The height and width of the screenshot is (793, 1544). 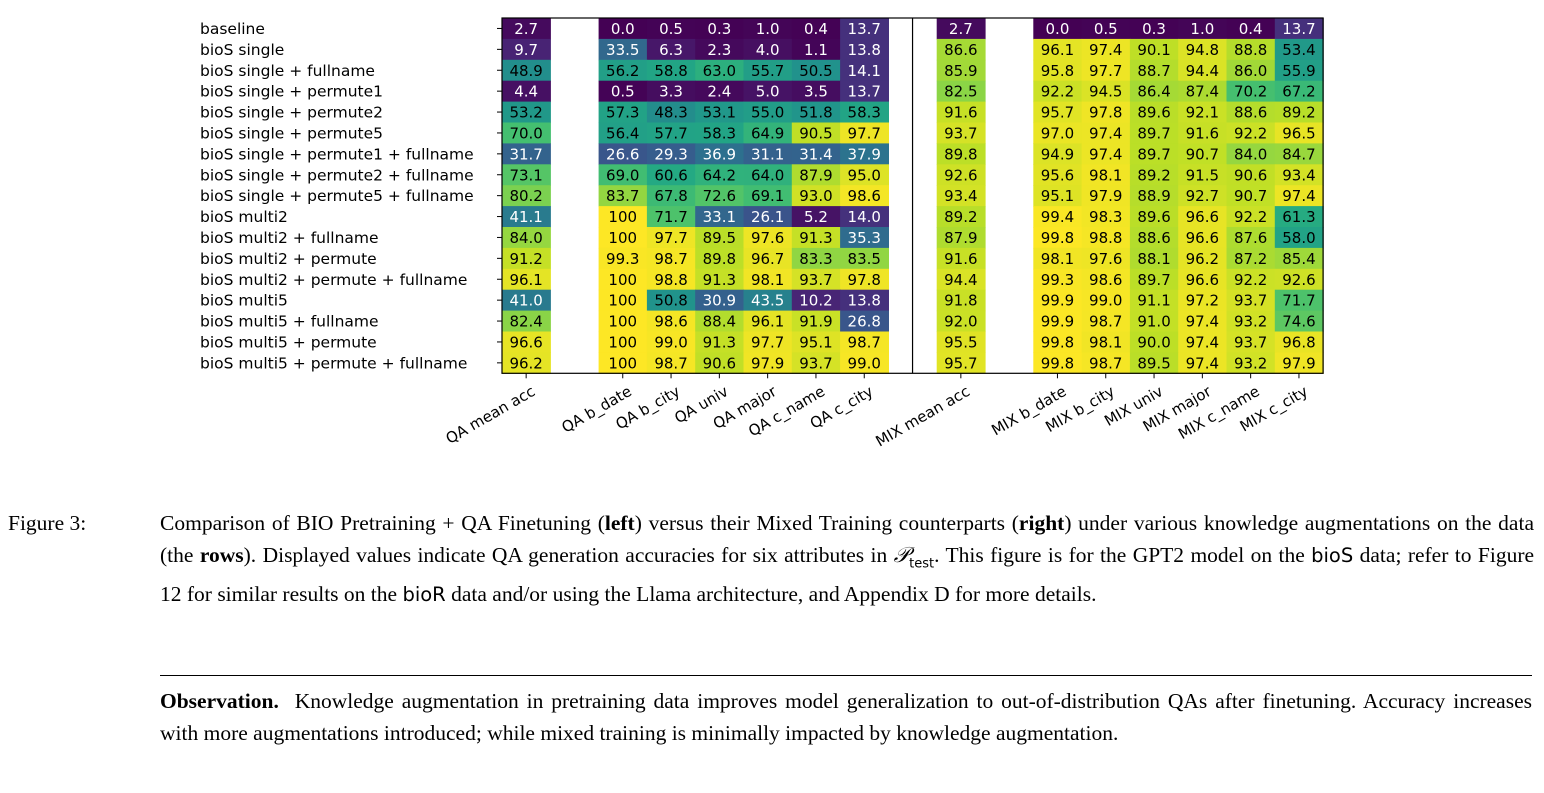 I want to click on cell-value: 51.8, so click(x=815, y=113).